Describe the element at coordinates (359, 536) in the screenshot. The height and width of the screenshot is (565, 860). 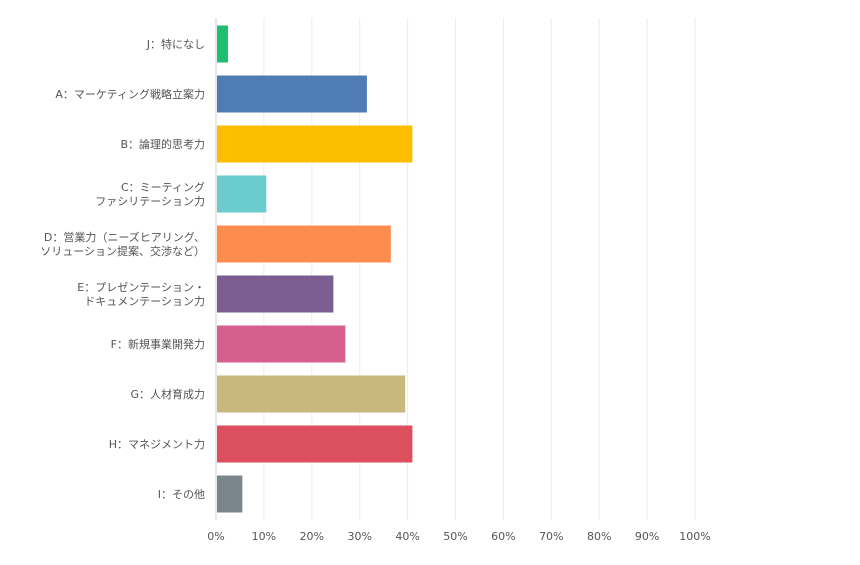
I see `x-tick-label: 30%` at that location.